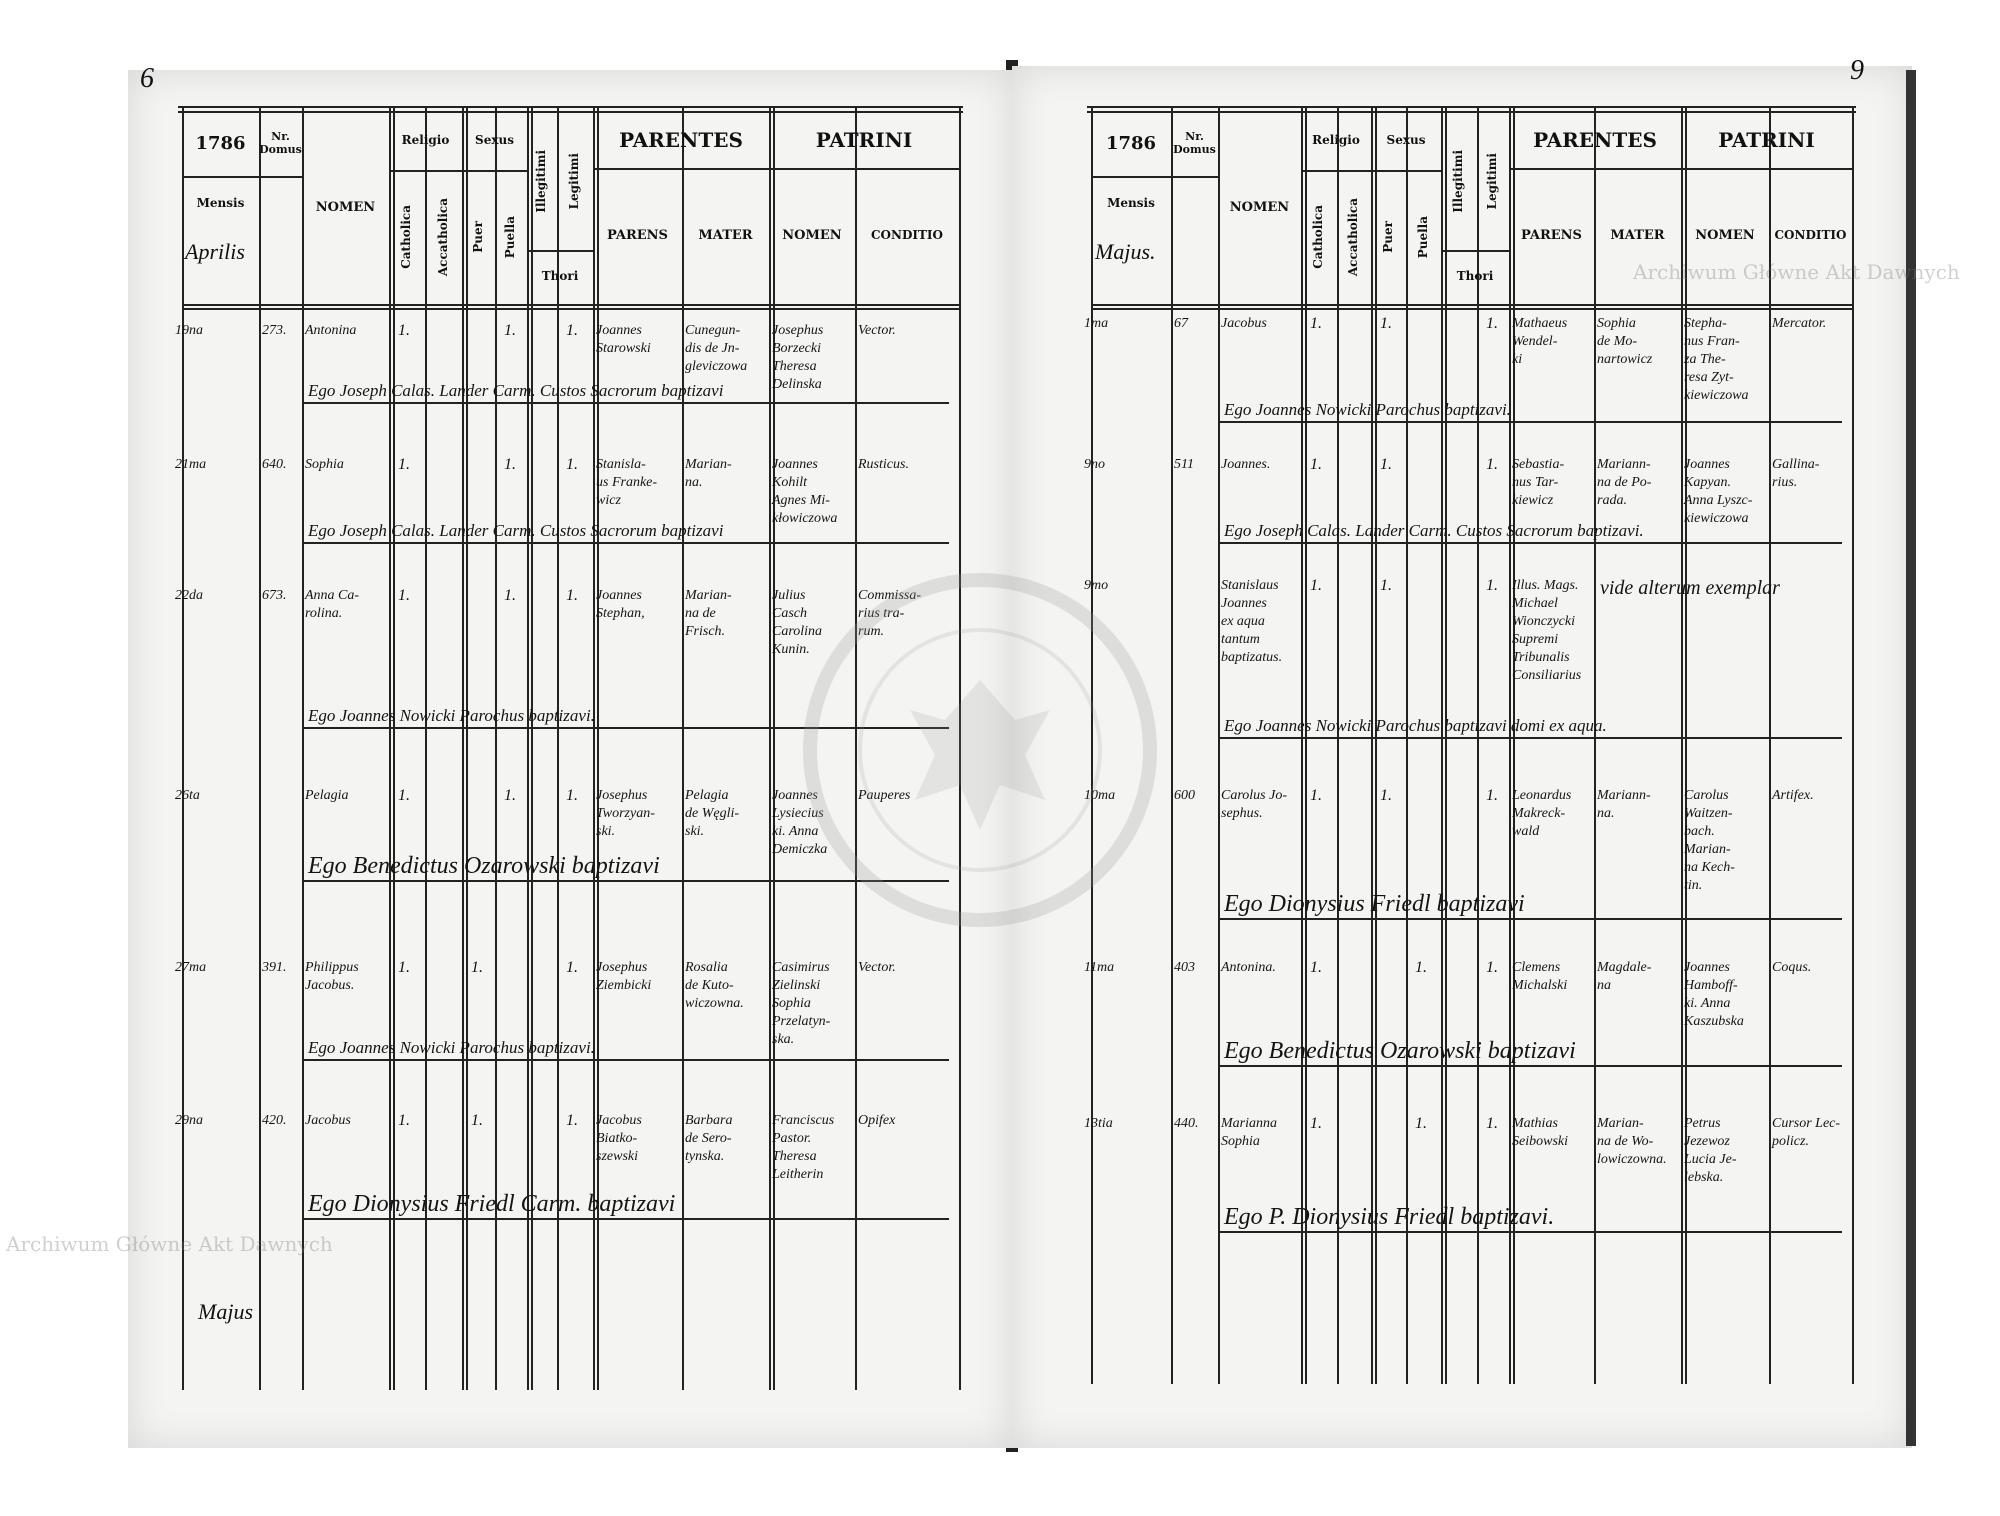  What do you see at coordinates (477, 967) in the screenshot?
I see `entry-puer-mark: 1.` at bounding box center [477, 967].